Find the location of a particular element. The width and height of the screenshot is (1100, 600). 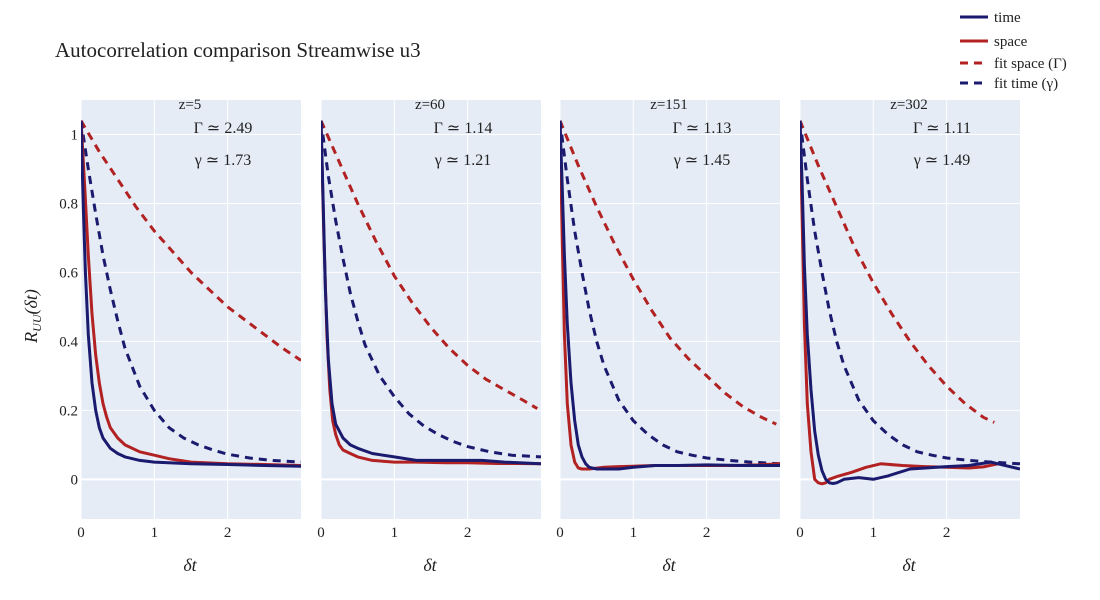

gamma-annotation: γ ≃ 1.73 is located at coordinates (222, 160).